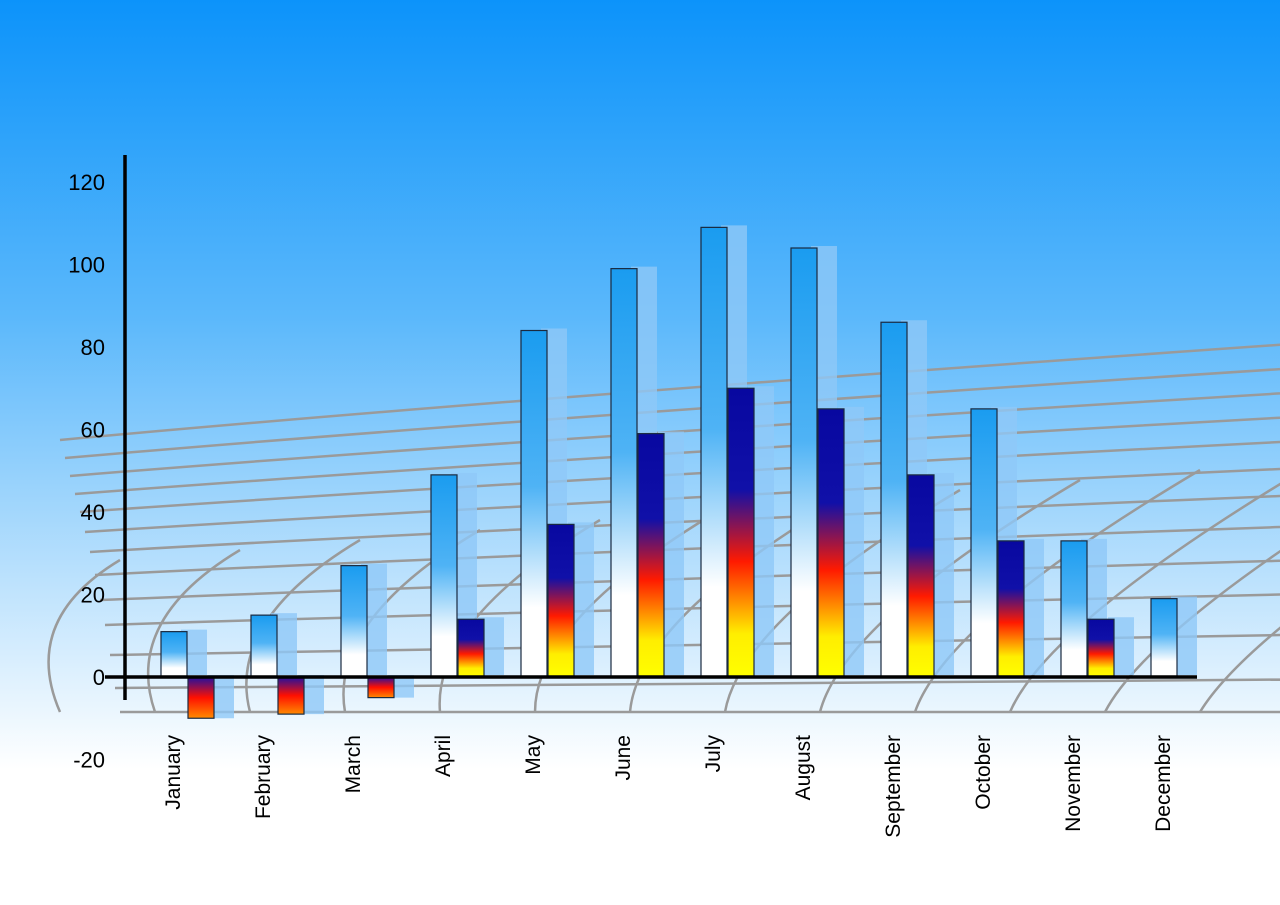 This screenshot has width=1280, height=905. I want to click on x-category-label: August, so click(803, 768).